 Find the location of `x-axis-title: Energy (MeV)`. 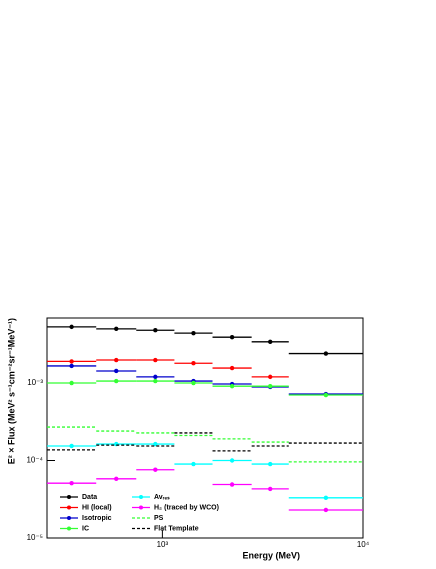

x-axis-title: Energy (MeV) is located at coordinates (271, 555).